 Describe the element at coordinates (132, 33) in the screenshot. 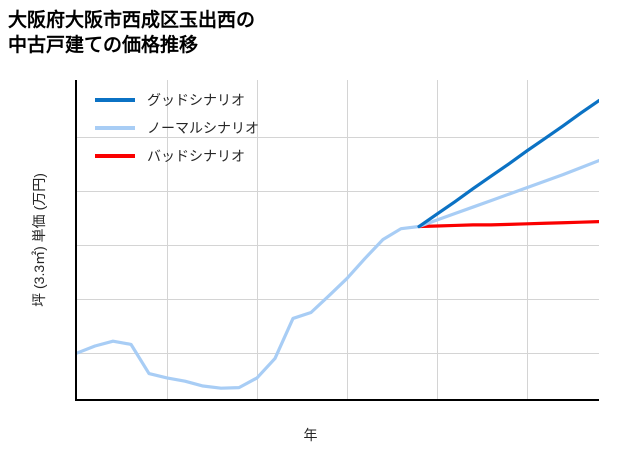

I see `page-title: 大阪府大阪市西成区玉出西の 中古戸建ての価格推移` at that location.